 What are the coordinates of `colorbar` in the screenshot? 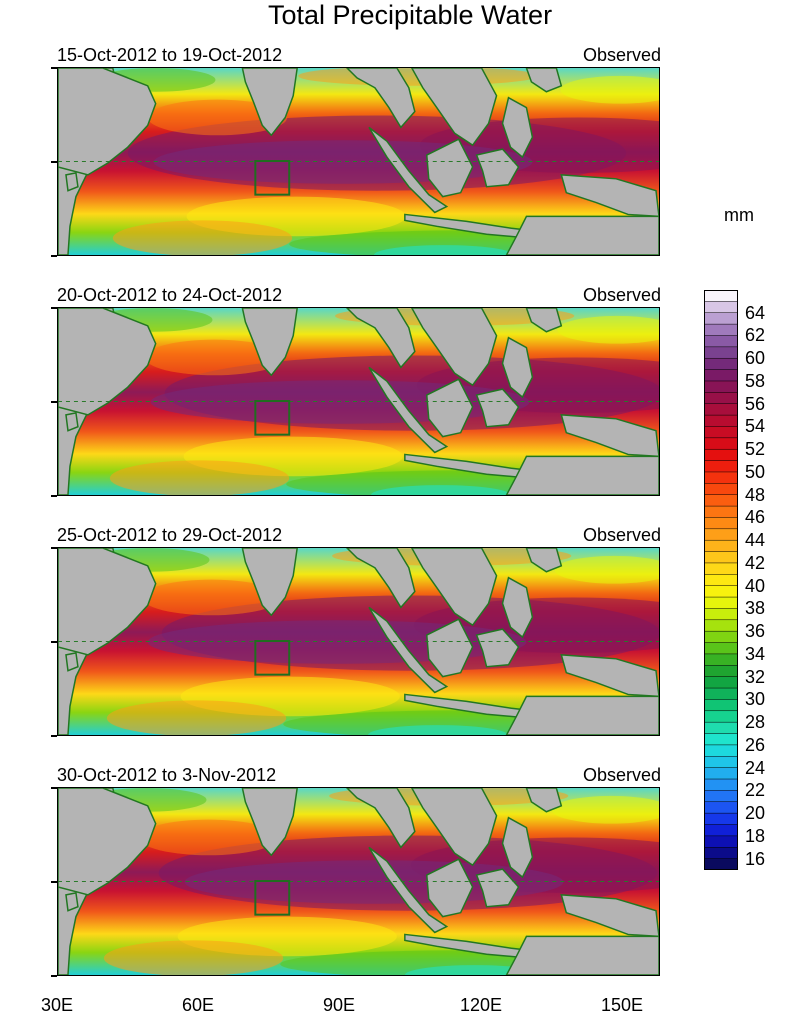 It's located at (721, 580).